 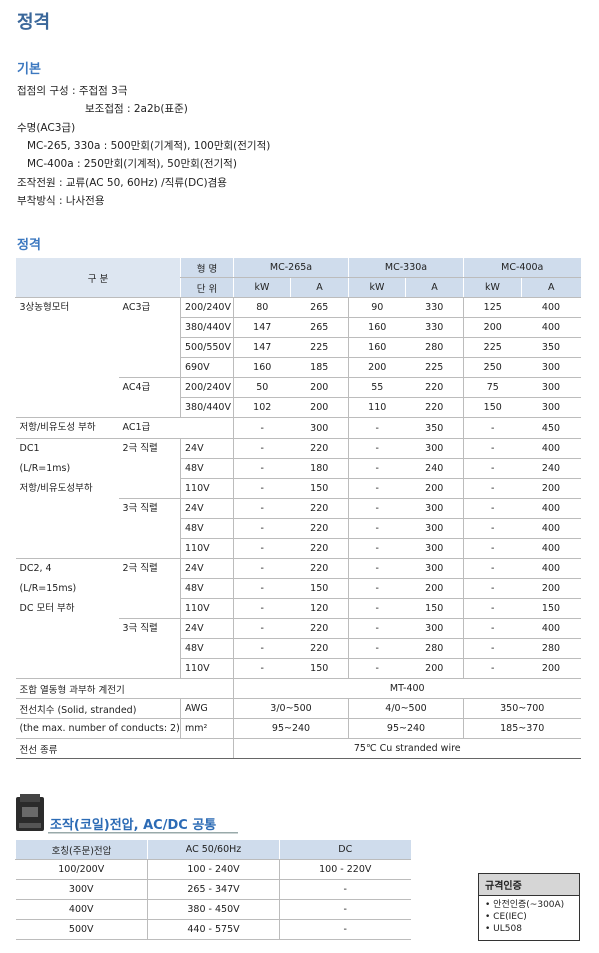 What do you see at coordinates (44, 307) in the screenshot?
I see `group-label: 3상농형모터` at bounding box center [44, 307].